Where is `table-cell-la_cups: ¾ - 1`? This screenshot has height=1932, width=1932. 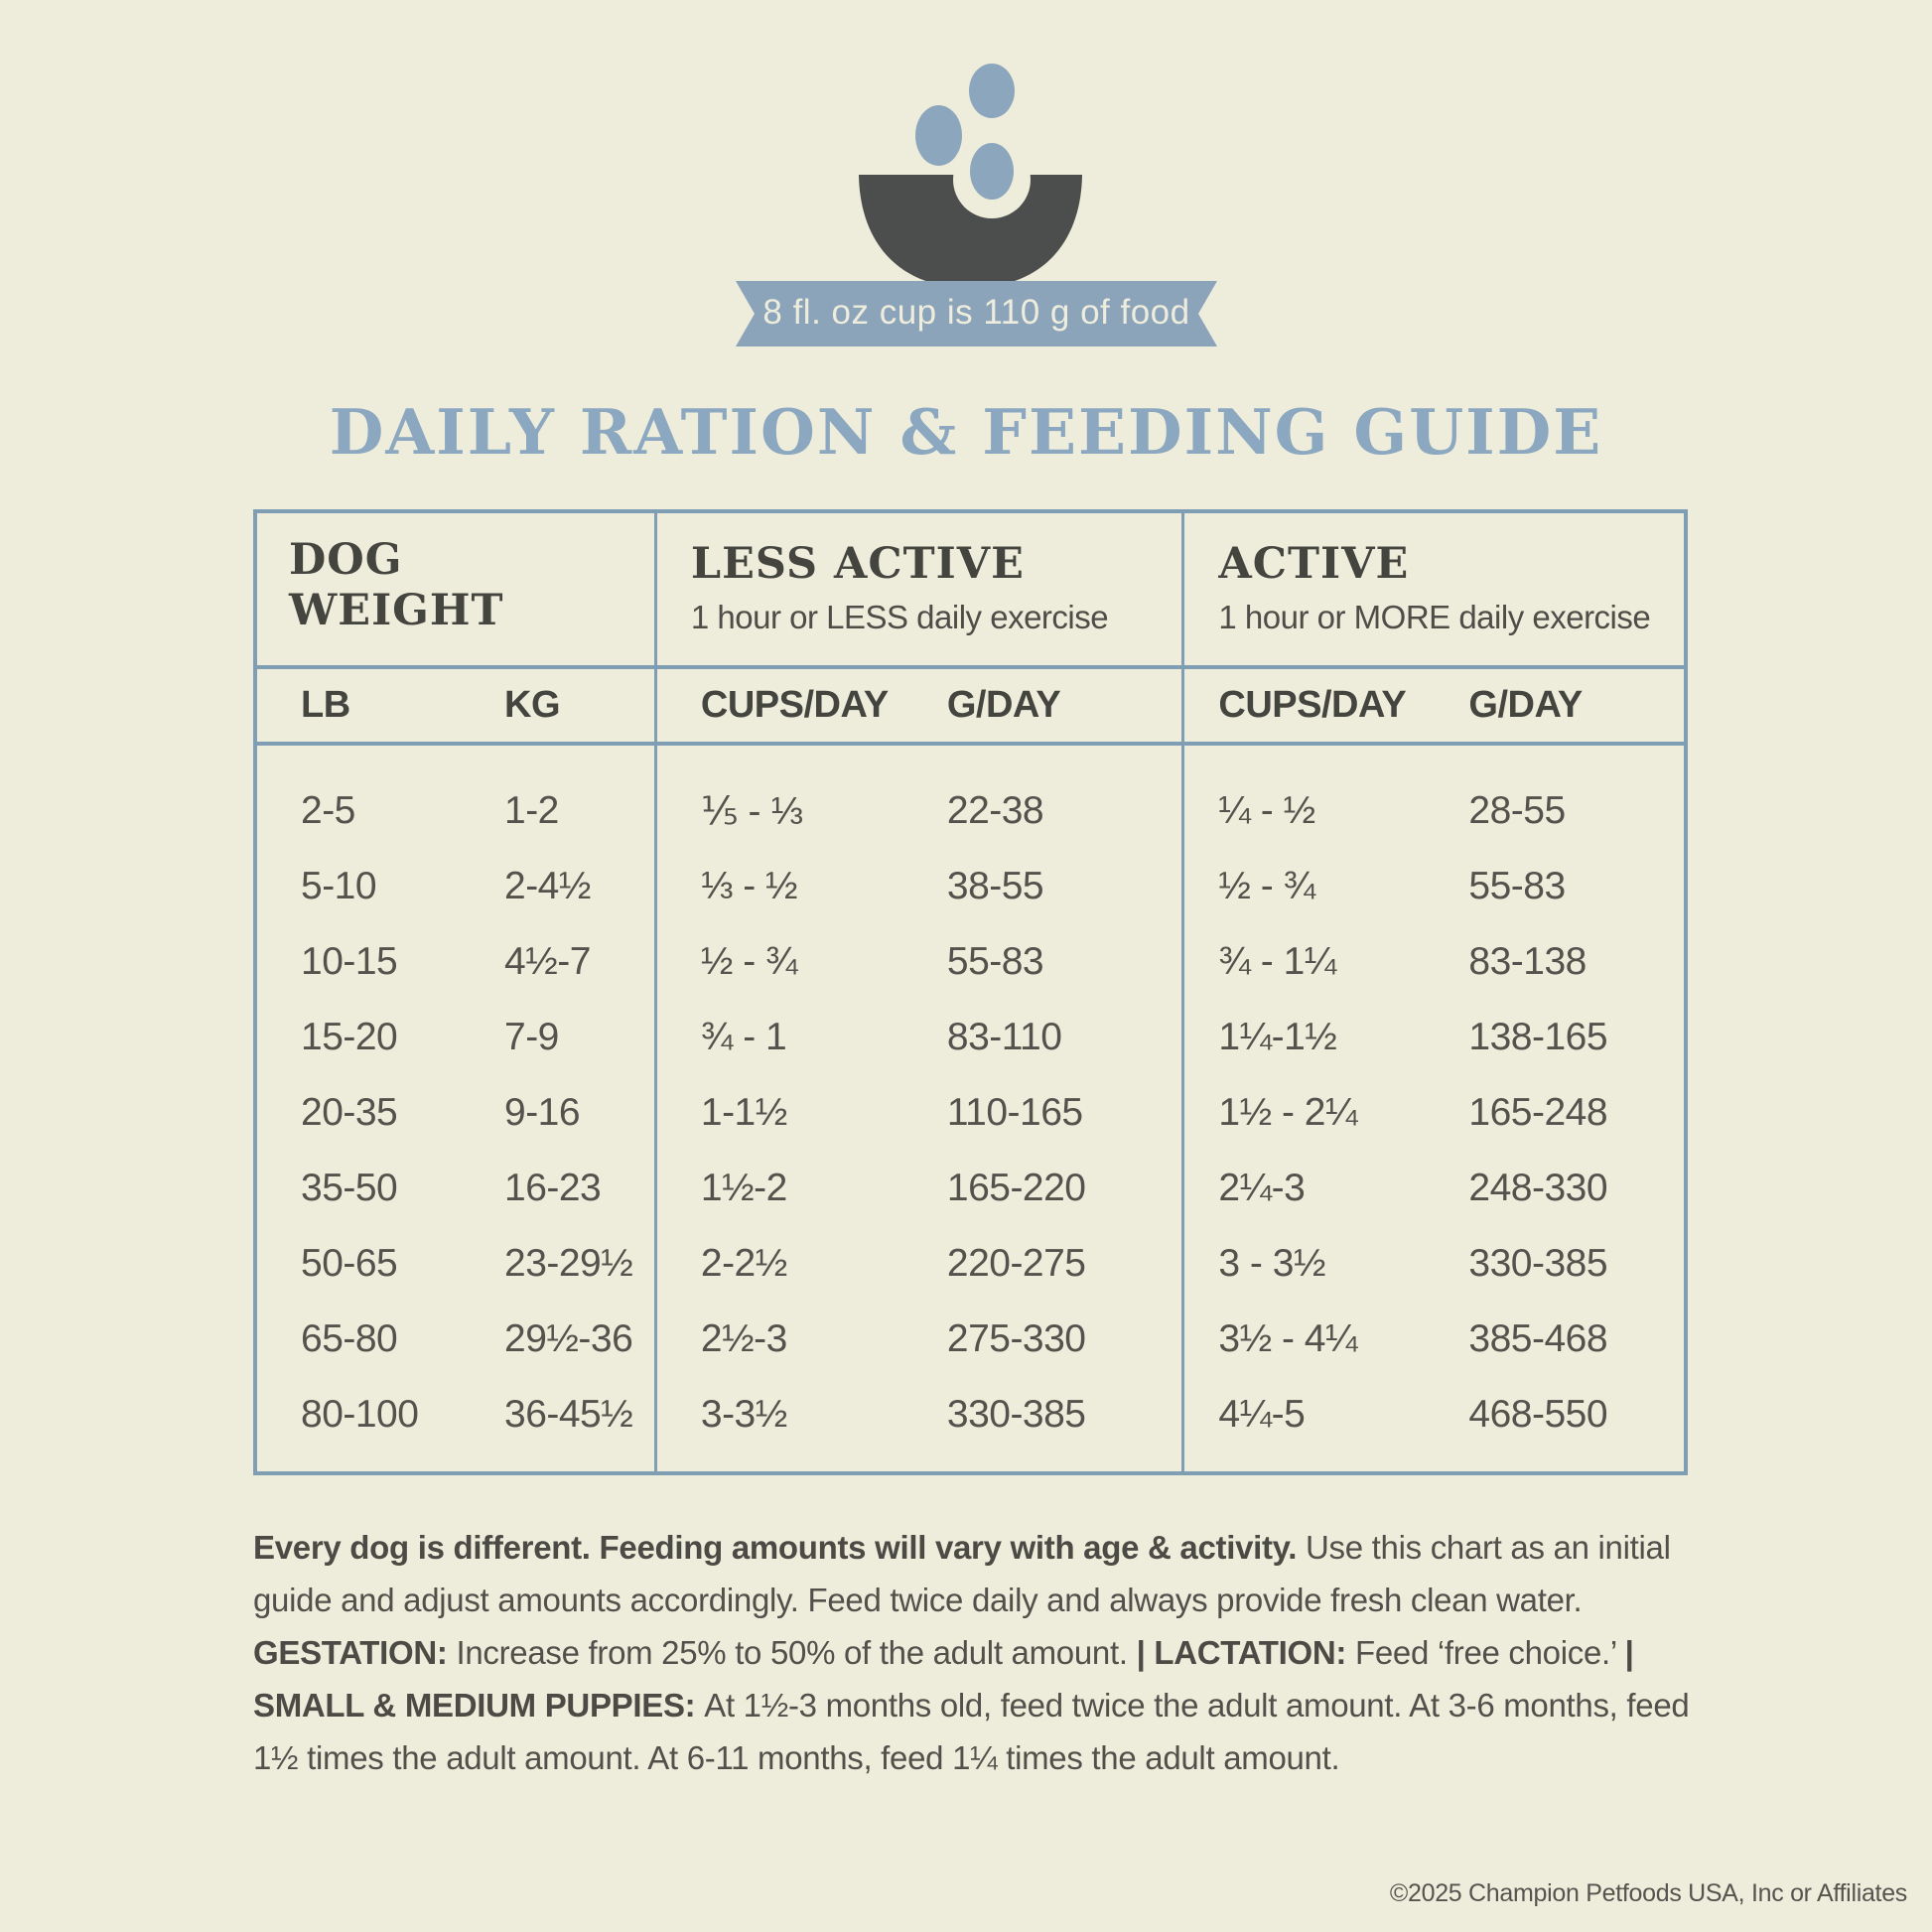
table-cell-la_cups: ¾ - 1 is located at coordinates (744, 1037).